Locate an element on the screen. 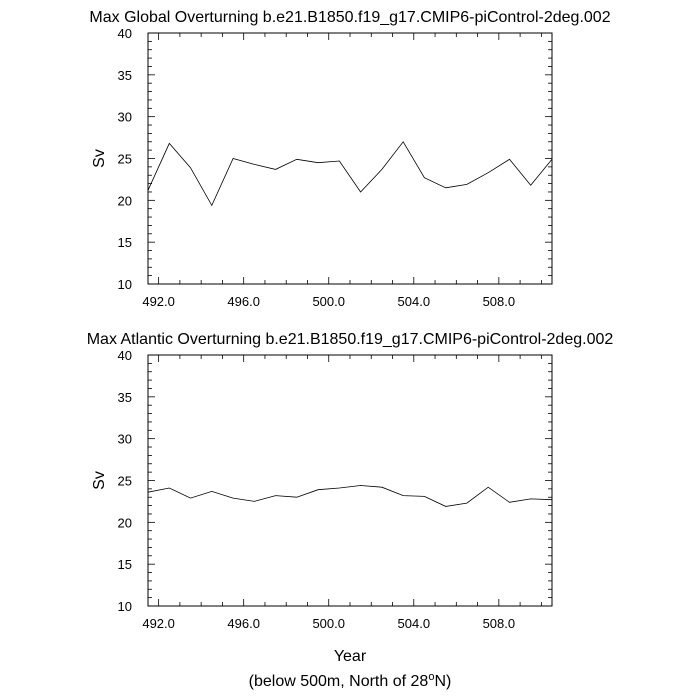 The height and width of the screenshot is (700, 700). footnote: (below 500m, North of 28oN) is located at coordinates (350, 680).